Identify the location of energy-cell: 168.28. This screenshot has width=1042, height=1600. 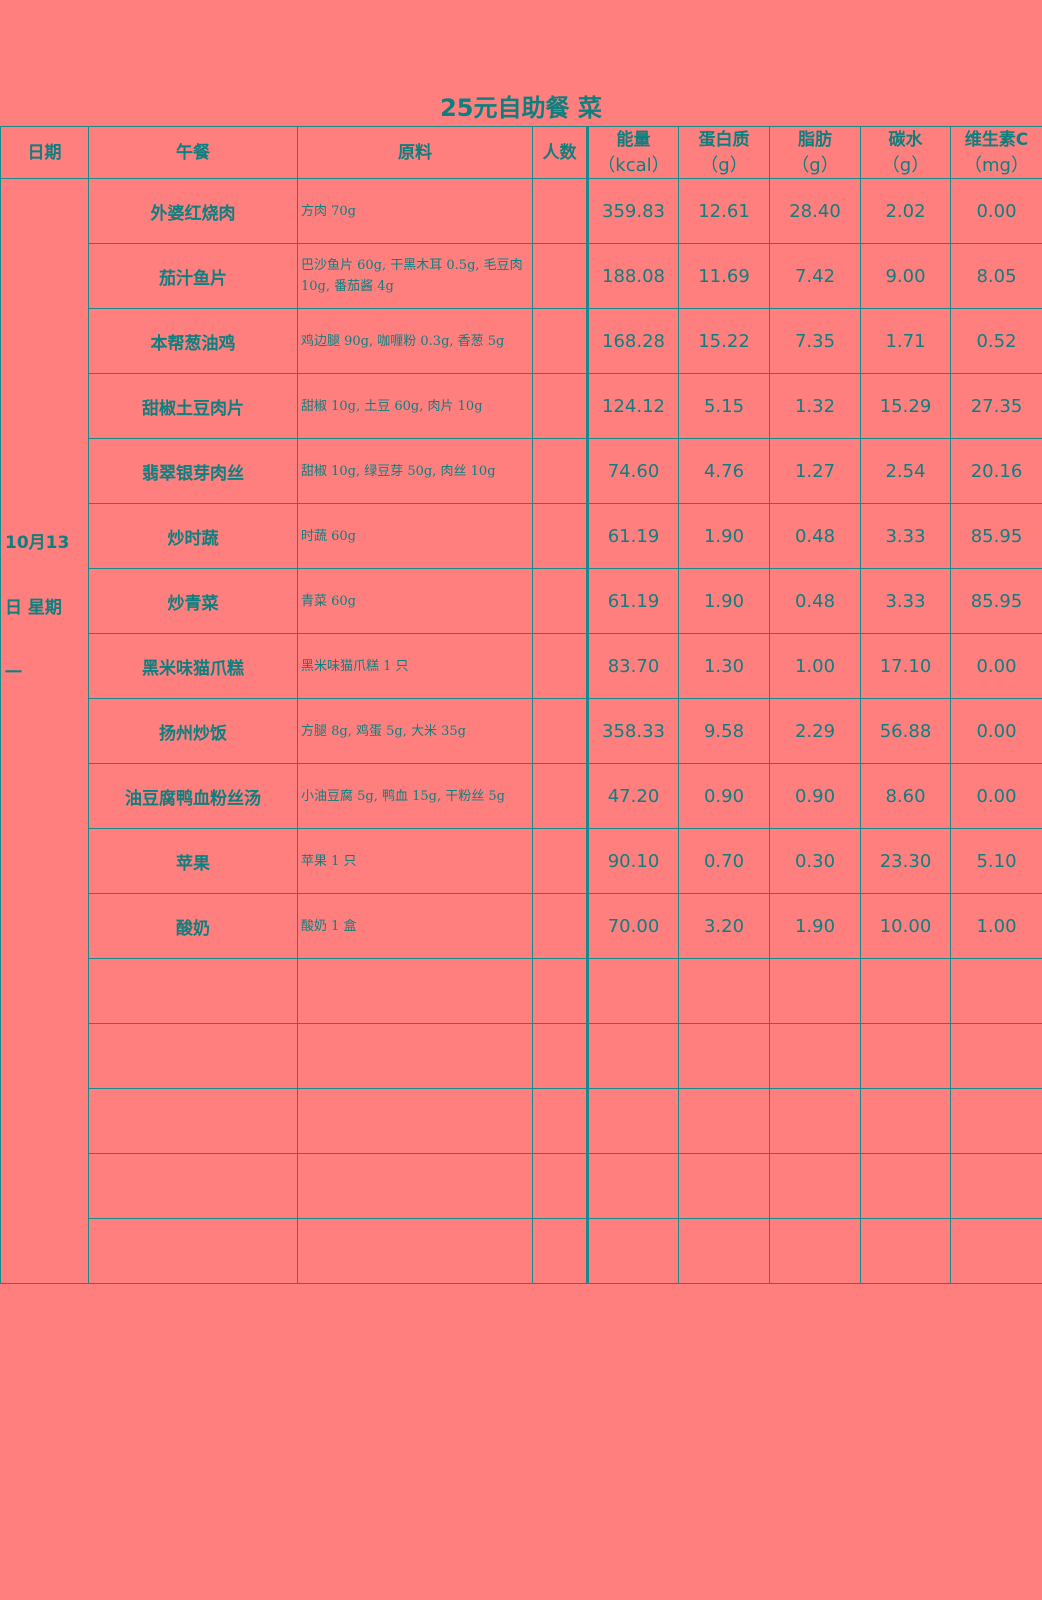
(632, 341).